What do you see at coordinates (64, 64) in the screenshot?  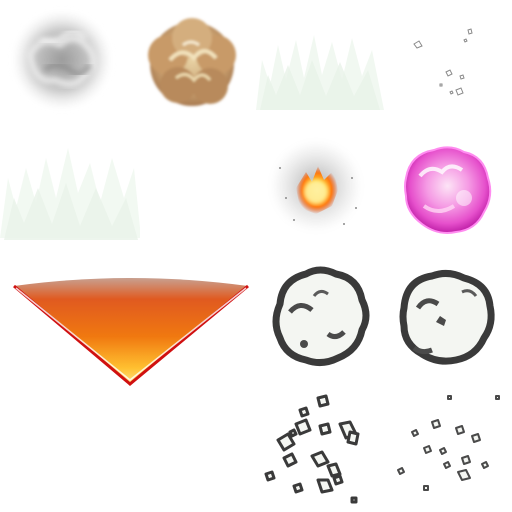 I see `grey-smoke-puff-icon` at bounding box center [64, 64].